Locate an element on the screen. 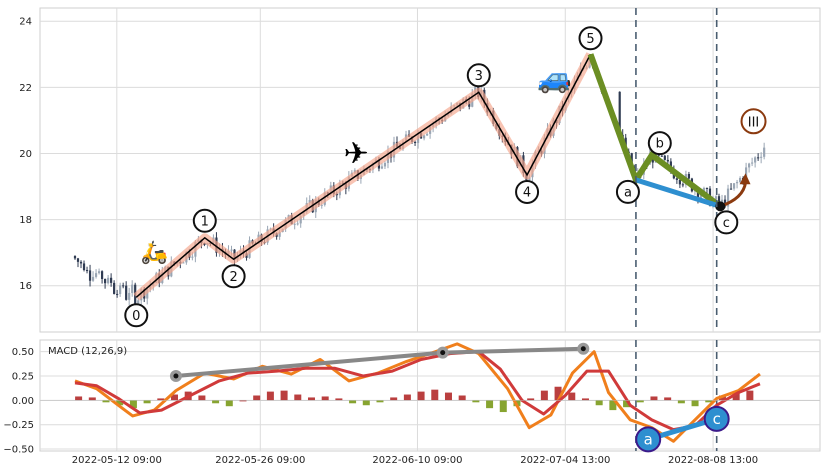 The width and height of the screenshot is (828, 471). projection-label: III is located at coordinates (754, 122).